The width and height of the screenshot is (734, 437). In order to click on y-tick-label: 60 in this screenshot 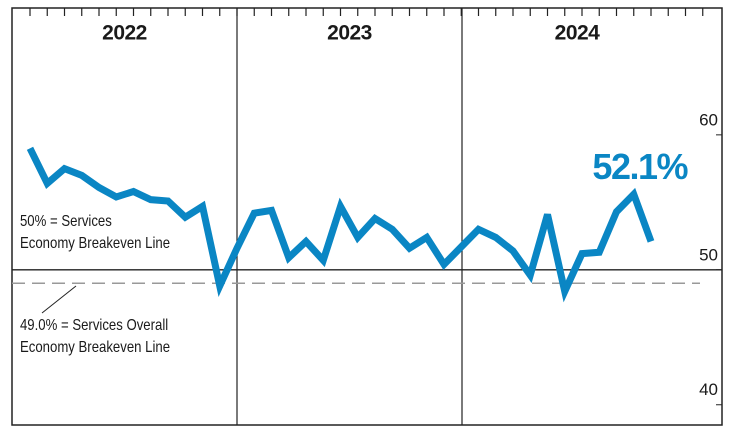, I will do `click(708, 119)`.